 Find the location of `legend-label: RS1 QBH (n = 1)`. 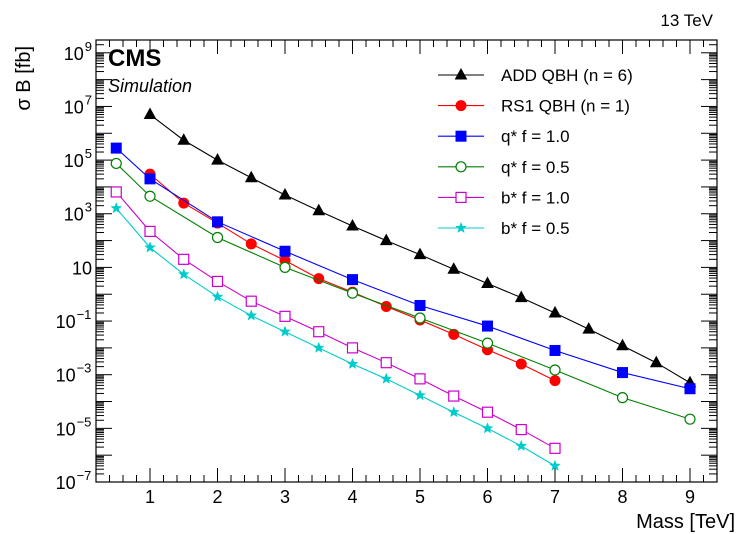

legend-label: RS1 QBH (n = 1) is located at coordinates (565, 106).